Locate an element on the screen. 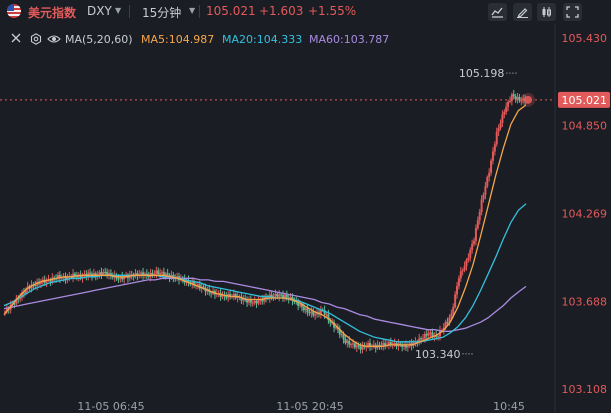  interval-selector: 15分钟 is located at coordinates (162, 13).